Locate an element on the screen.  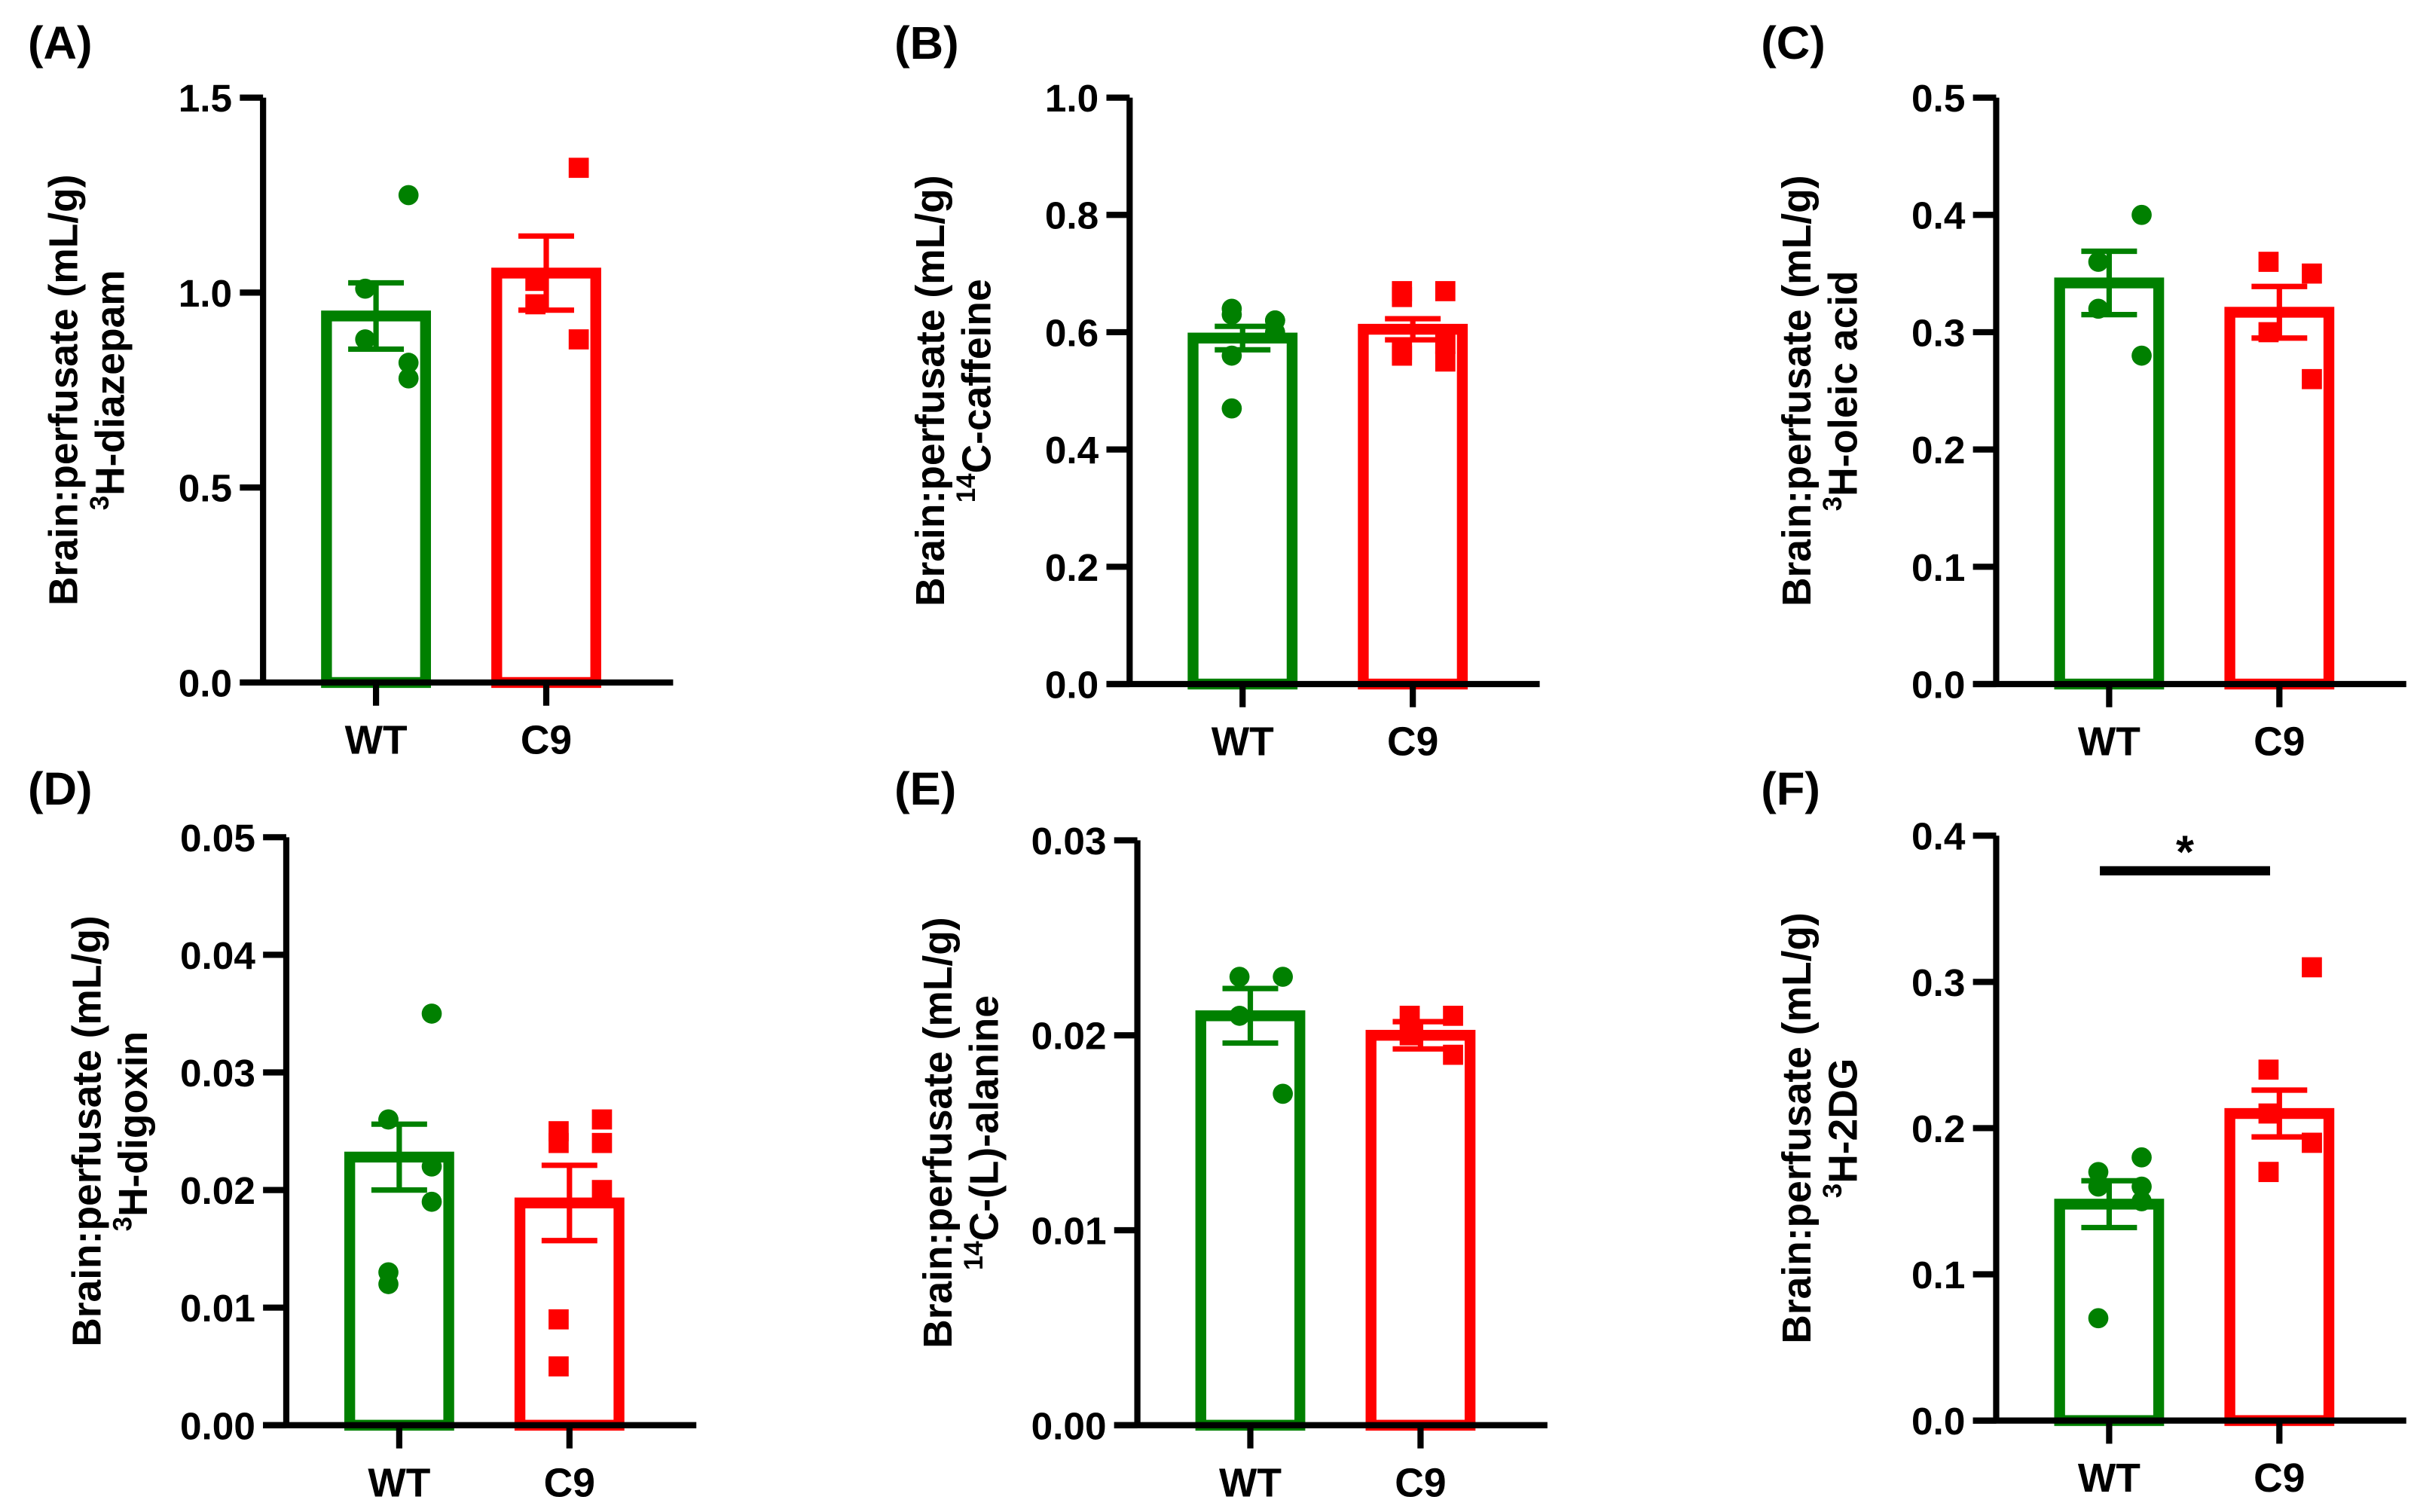
y-axis-label-2: 14C-(L)-alanine is located at coordinates (983, 1132).